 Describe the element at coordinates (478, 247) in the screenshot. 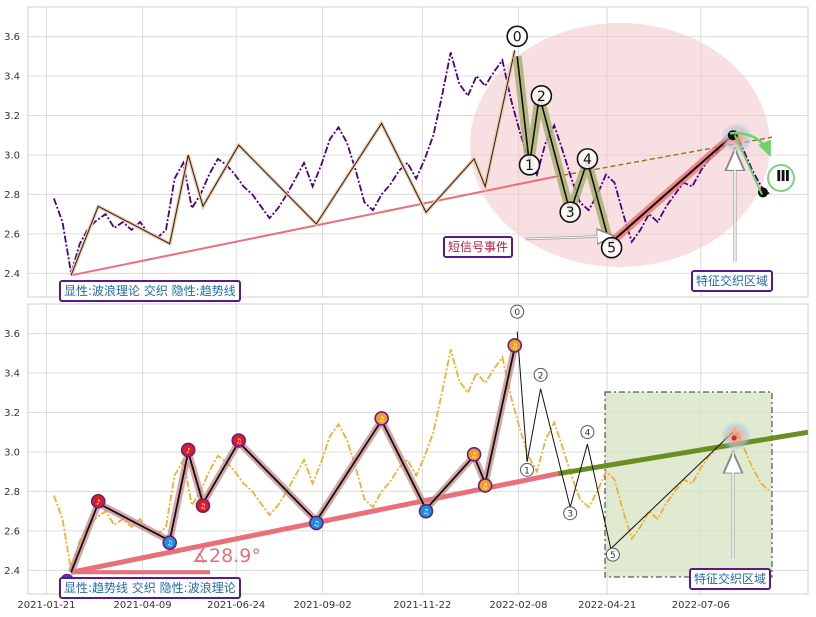

I see `short-signal-label: 短信号事件` at that location.